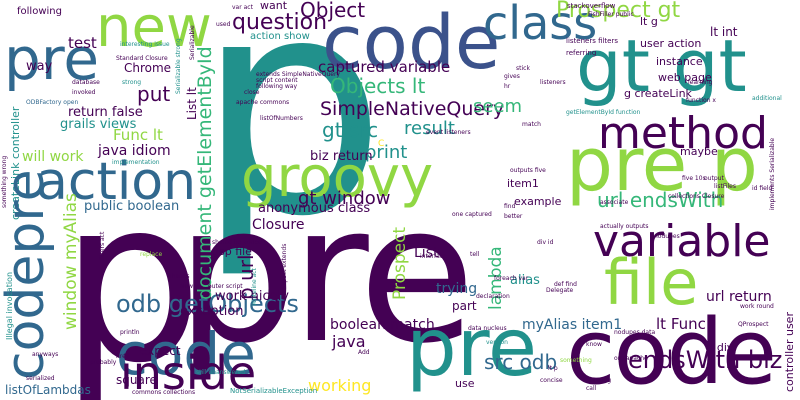 The image size is (800, 400). Describe the element at coordinates (281, 118) in the screenshot. I see `word: listOfNumbers` at that location.